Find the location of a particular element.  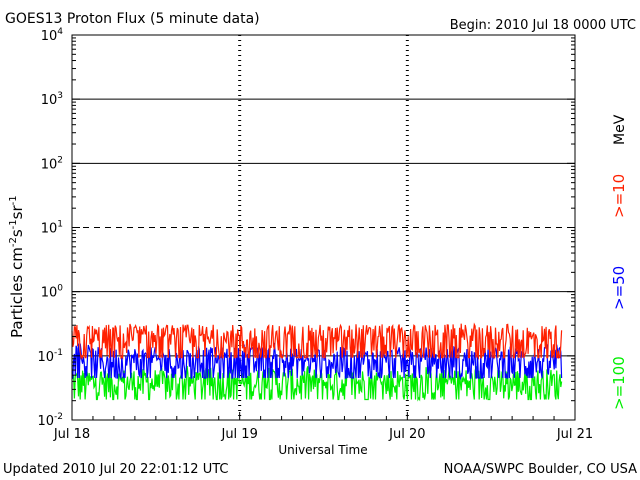

x-axis-label: Universal Time is located at coordinates (322, 450).